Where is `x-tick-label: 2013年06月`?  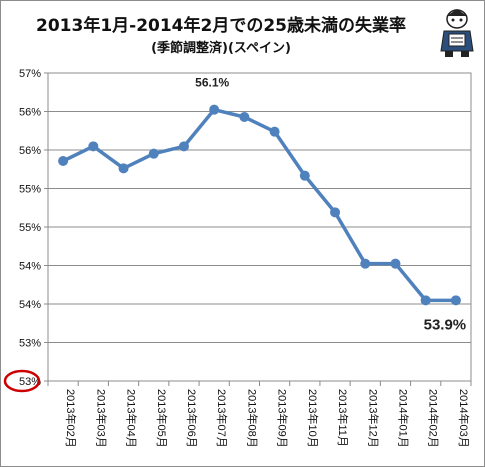 x-tick-label: 2013年06月 is located at coordinates (192, 418).